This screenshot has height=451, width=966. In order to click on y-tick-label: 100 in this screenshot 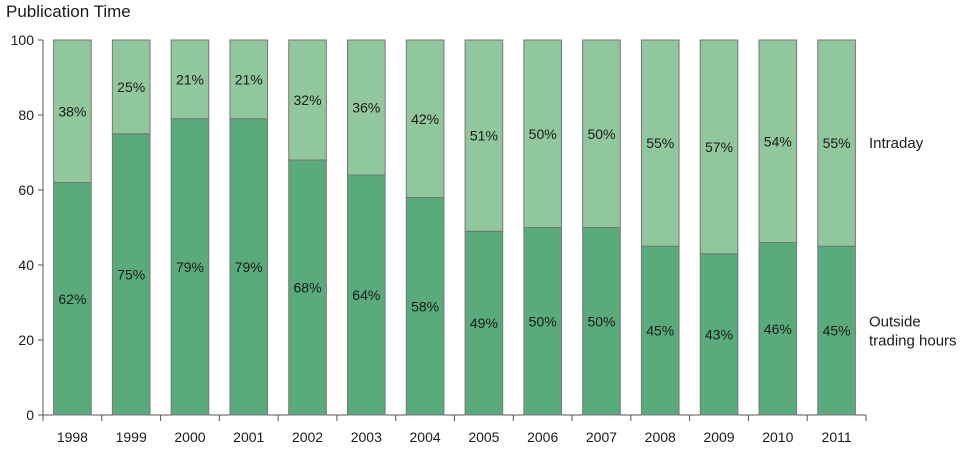, I will do `click(23, 40)`.